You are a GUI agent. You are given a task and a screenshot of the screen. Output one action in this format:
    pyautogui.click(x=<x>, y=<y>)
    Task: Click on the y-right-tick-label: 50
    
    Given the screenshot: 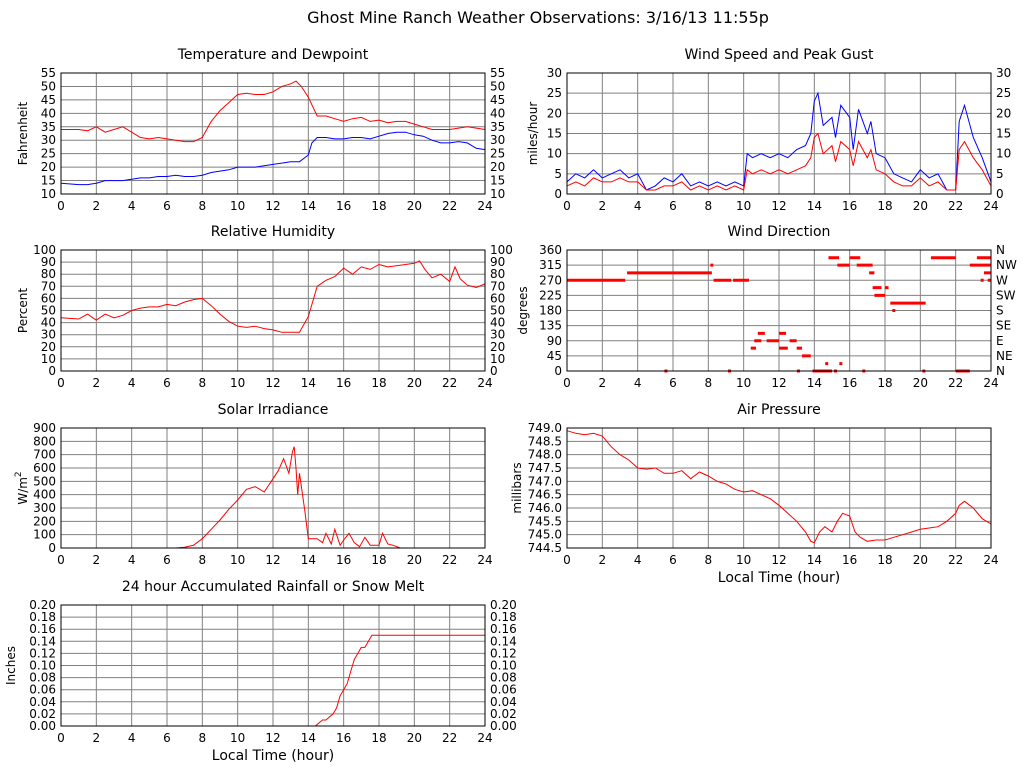 What is the action you would take?
    pyautogui.click(x=497, y=86)
    